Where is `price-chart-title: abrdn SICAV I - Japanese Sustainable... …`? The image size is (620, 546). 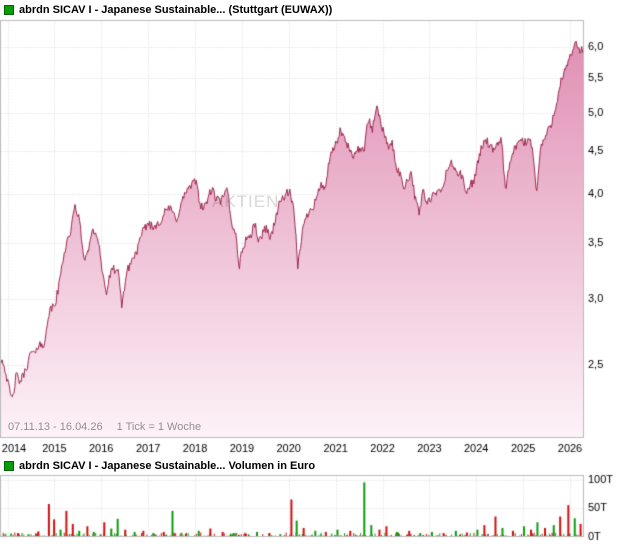 price-chart-title: abrdn SICAV I - Japanese Sustainable... … is located at coordinates (176, 10).